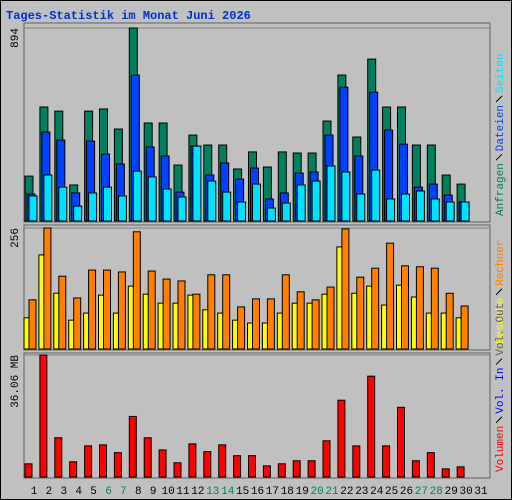  What do you see at coordinates (16, 238) in the screenshot?
I see `y-tick-label: 256` at bounding box center [16, 238].